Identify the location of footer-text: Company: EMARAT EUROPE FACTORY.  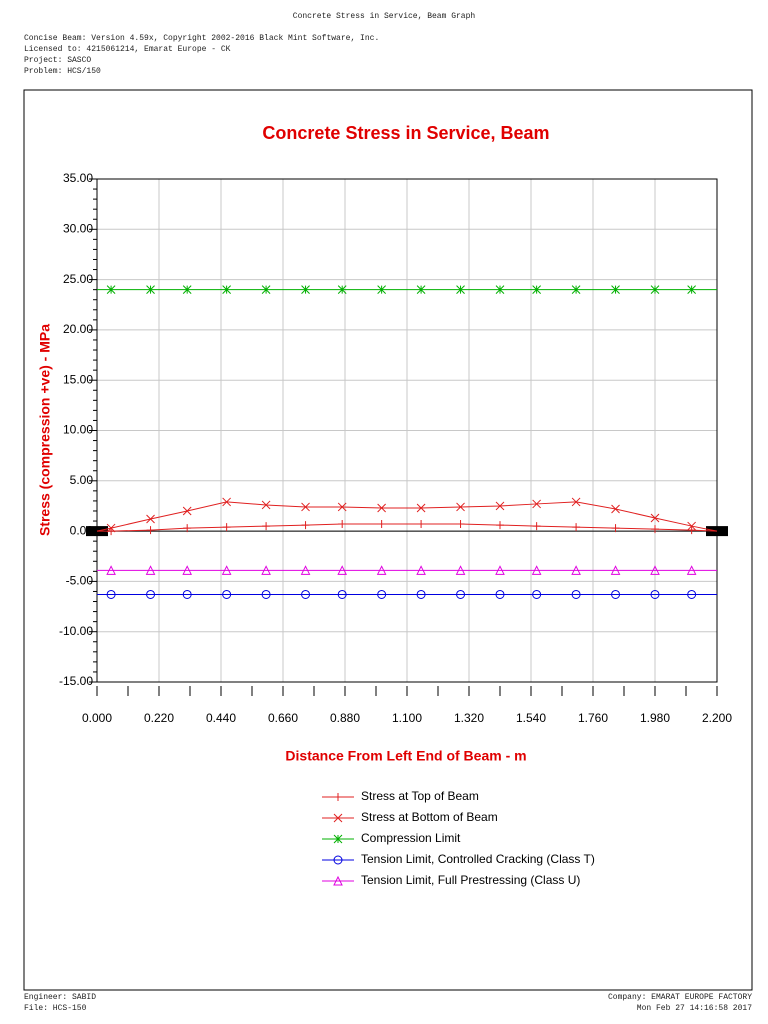
(680, 997).